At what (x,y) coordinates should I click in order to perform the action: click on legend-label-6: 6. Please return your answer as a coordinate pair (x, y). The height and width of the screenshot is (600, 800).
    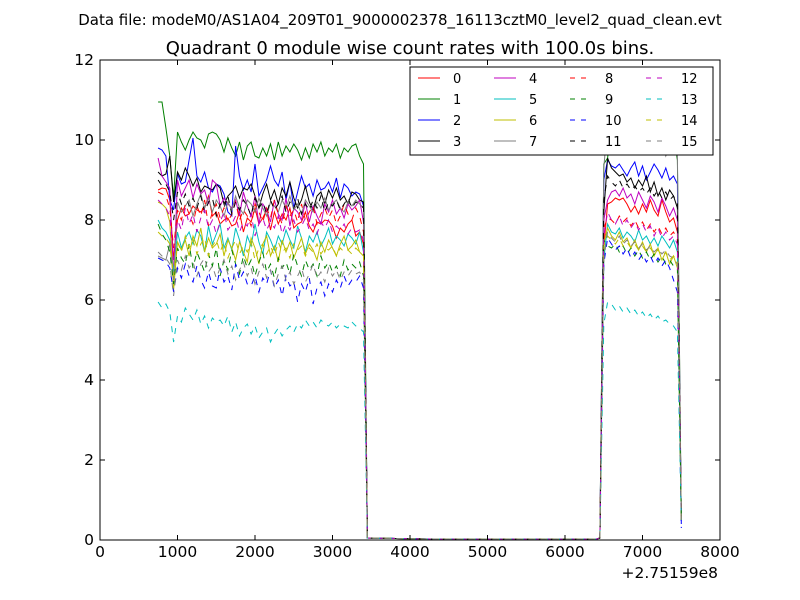
    Looking at the image, I should click on (533, 121).